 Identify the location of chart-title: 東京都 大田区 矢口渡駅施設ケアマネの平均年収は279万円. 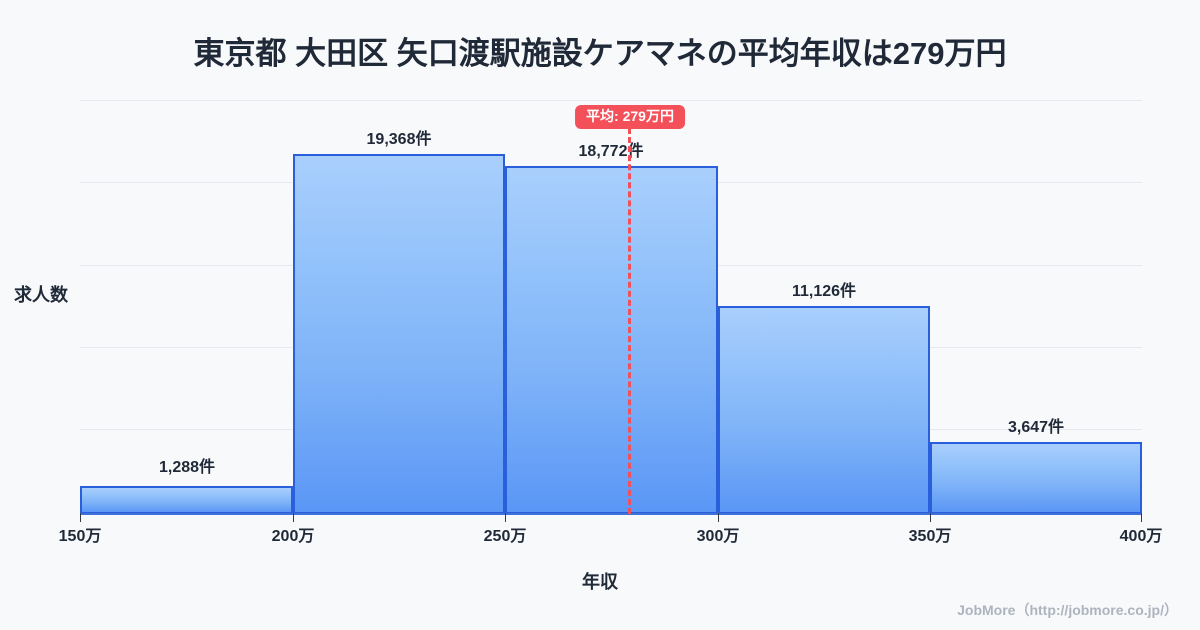
(600, 53).